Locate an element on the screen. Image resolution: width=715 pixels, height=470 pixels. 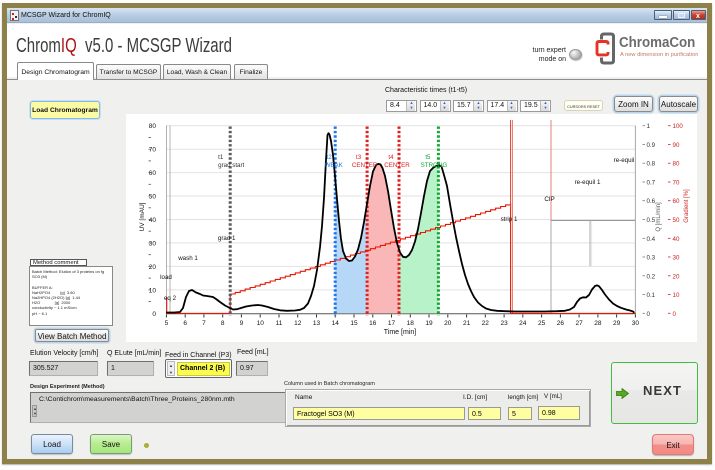
svg-text: 5 is located at coordinates (167, 323).